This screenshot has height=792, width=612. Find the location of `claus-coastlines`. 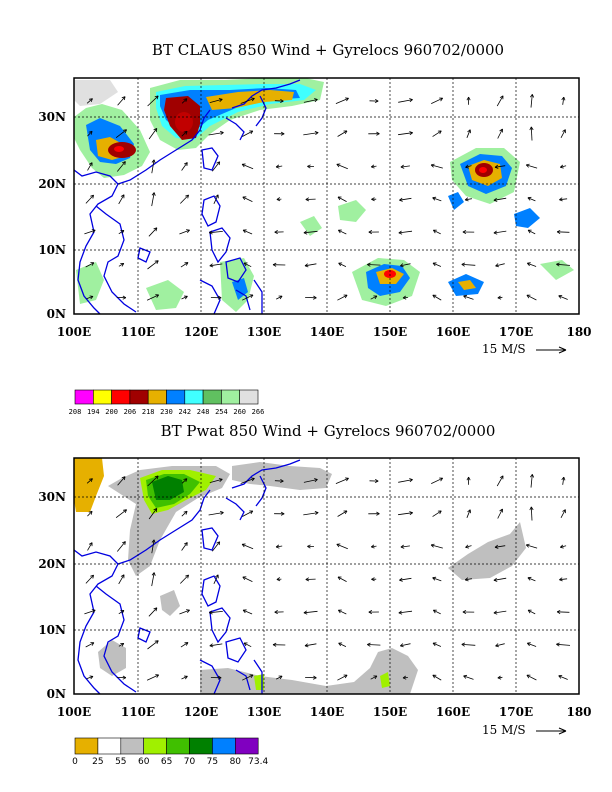

claus-coastlines is located at coordinates (187, 197).